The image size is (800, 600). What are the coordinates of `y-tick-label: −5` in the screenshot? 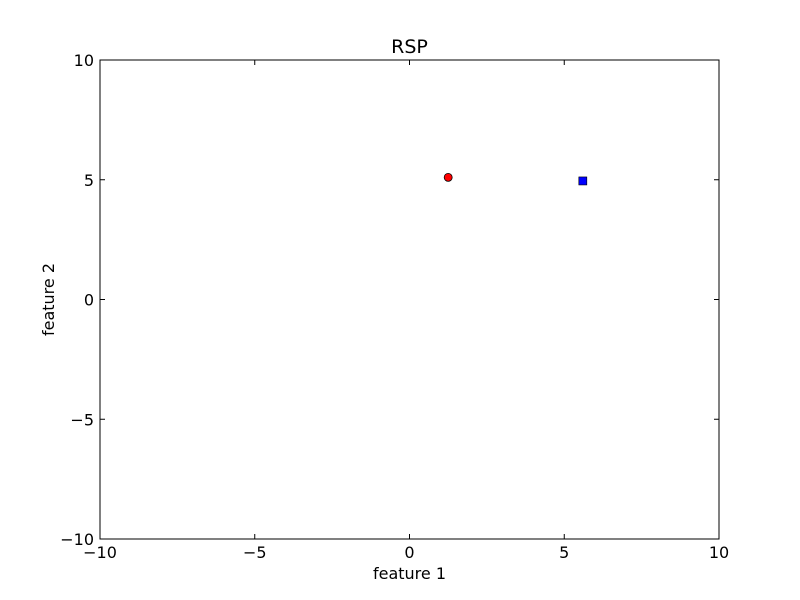 It's located at (82, 419).